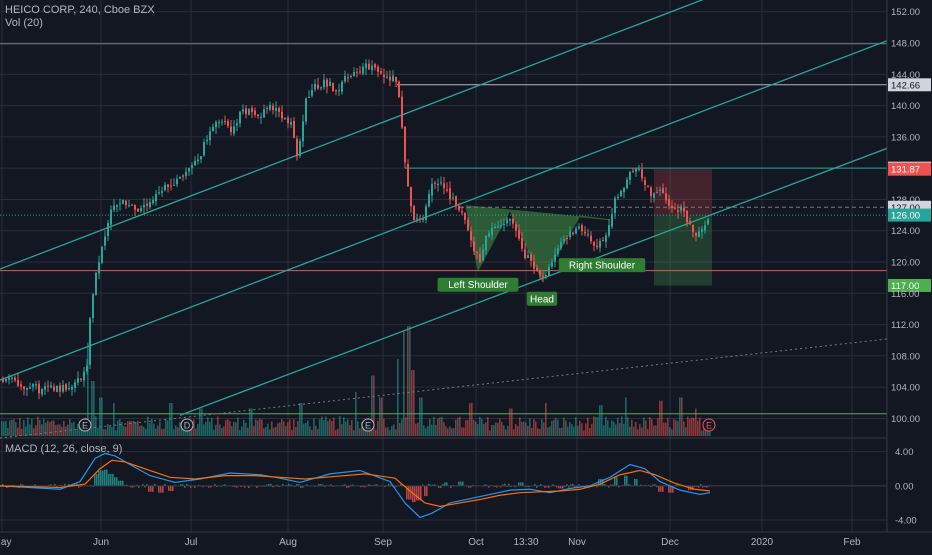  Describe the element at coordinates (187, 425) in the screenshot. I see `event-marker: D` at that location.